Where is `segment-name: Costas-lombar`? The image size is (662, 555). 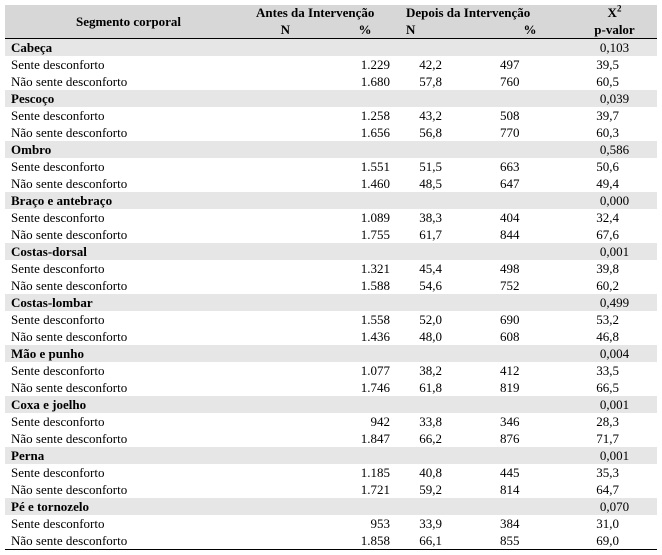 segment-name: Costas-lombar is located at coordinates (288, 302).